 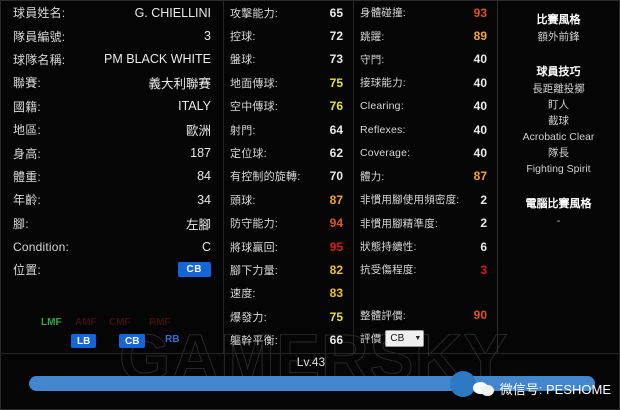 I want to click on stat-row: 國籍: ITALY, so click(x=113, y=106).